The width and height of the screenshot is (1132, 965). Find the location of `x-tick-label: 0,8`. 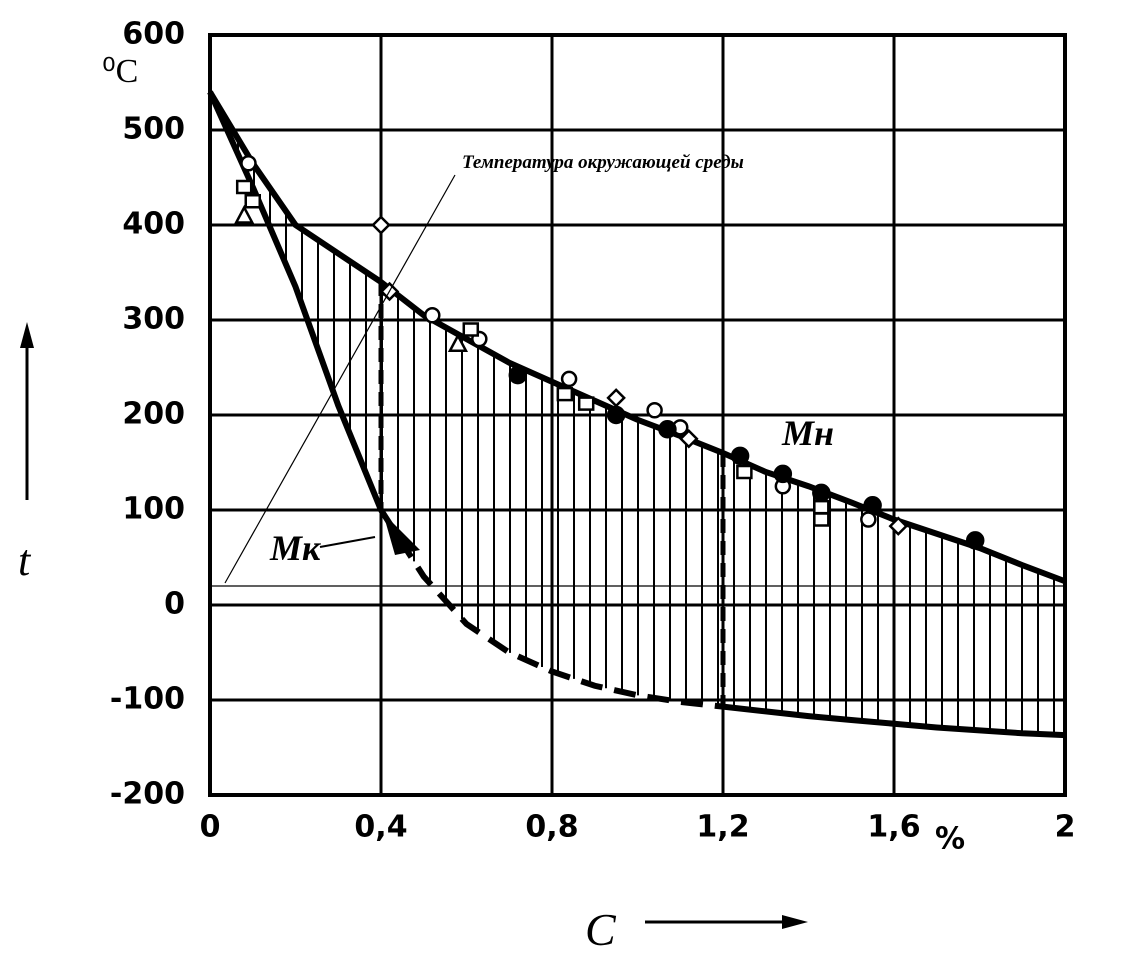

x-tick-label: 0,8 is located at coordinates (551, 827).